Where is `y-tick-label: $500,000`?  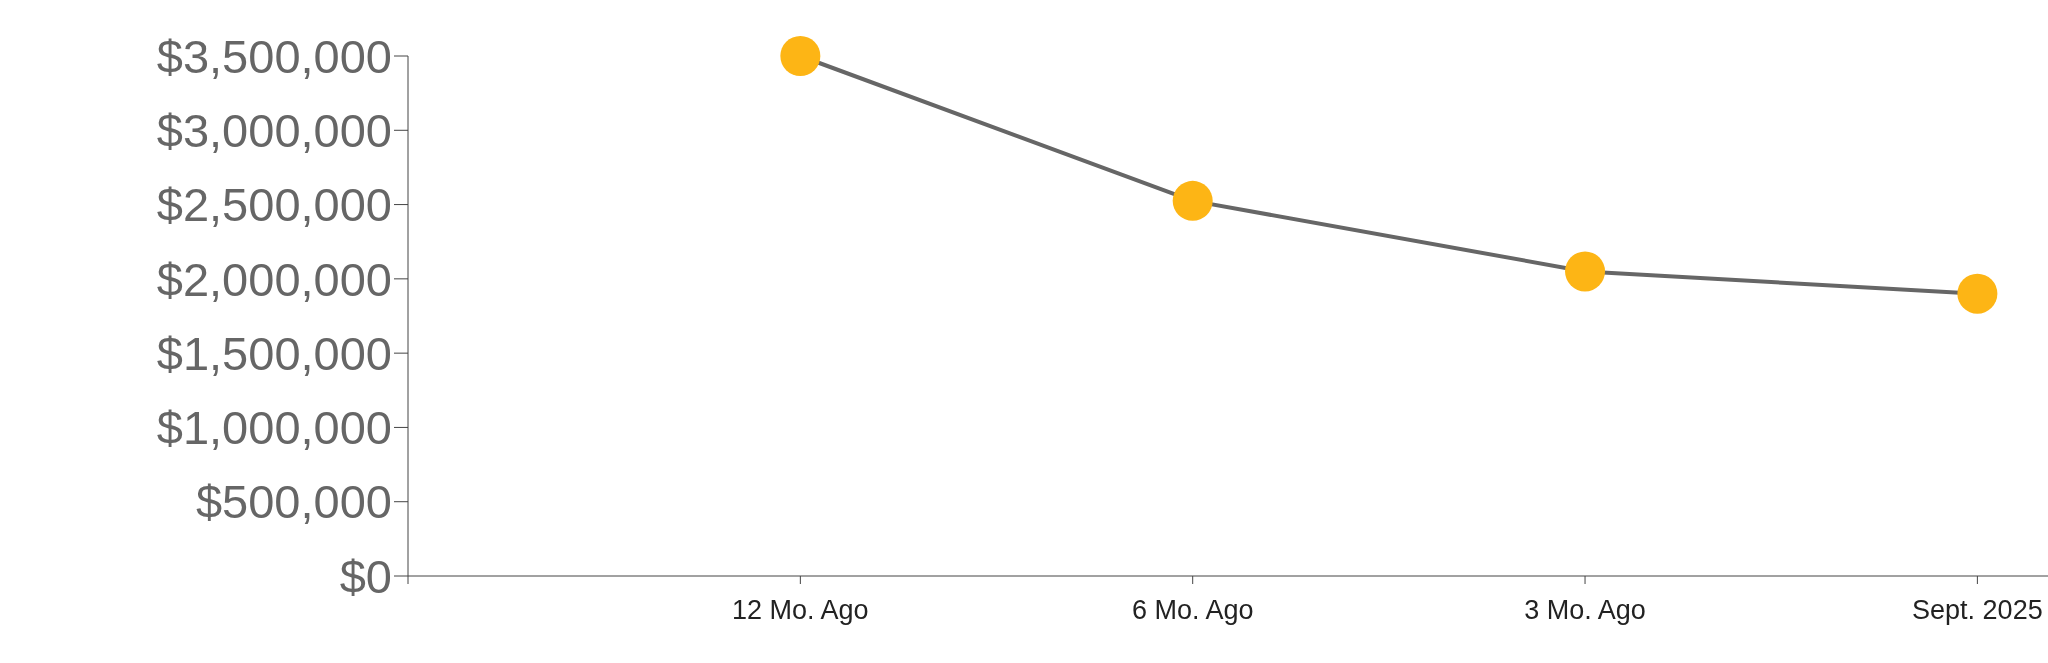 y-tick-label: $500,000 is located at coordinates (293, 502).